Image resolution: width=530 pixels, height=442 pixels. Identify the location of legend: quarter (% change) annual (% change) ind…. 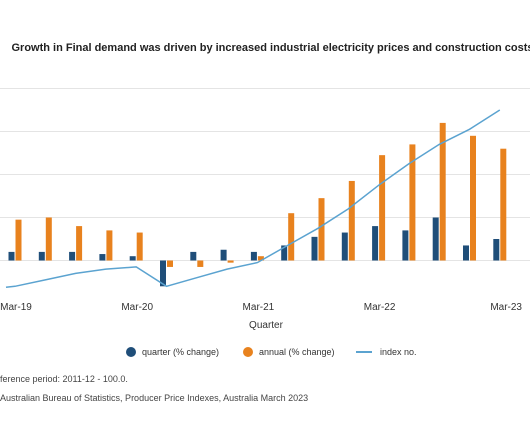
(265, 355).